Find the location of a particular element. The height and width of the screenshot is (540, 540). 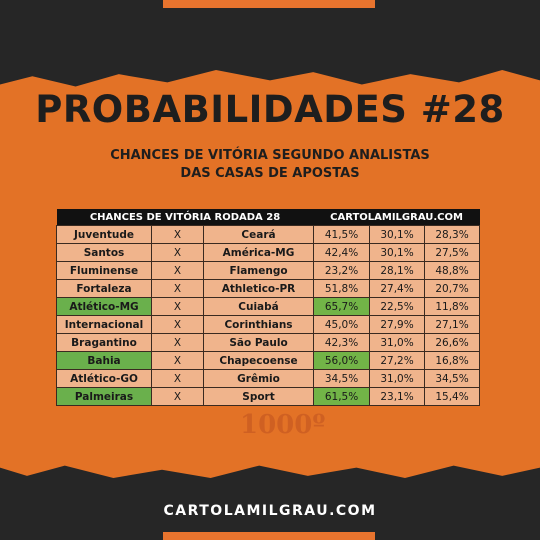

home-team-cell: Atlético-GO is located at coordinates (104, 378).